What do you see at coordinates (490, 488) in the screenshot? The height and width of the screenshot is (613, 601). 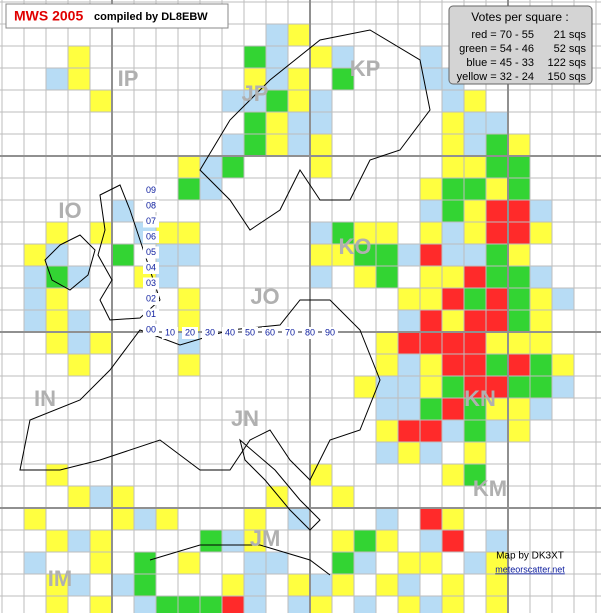 I see `locator-label: KM` at bounding box center [490, 488].